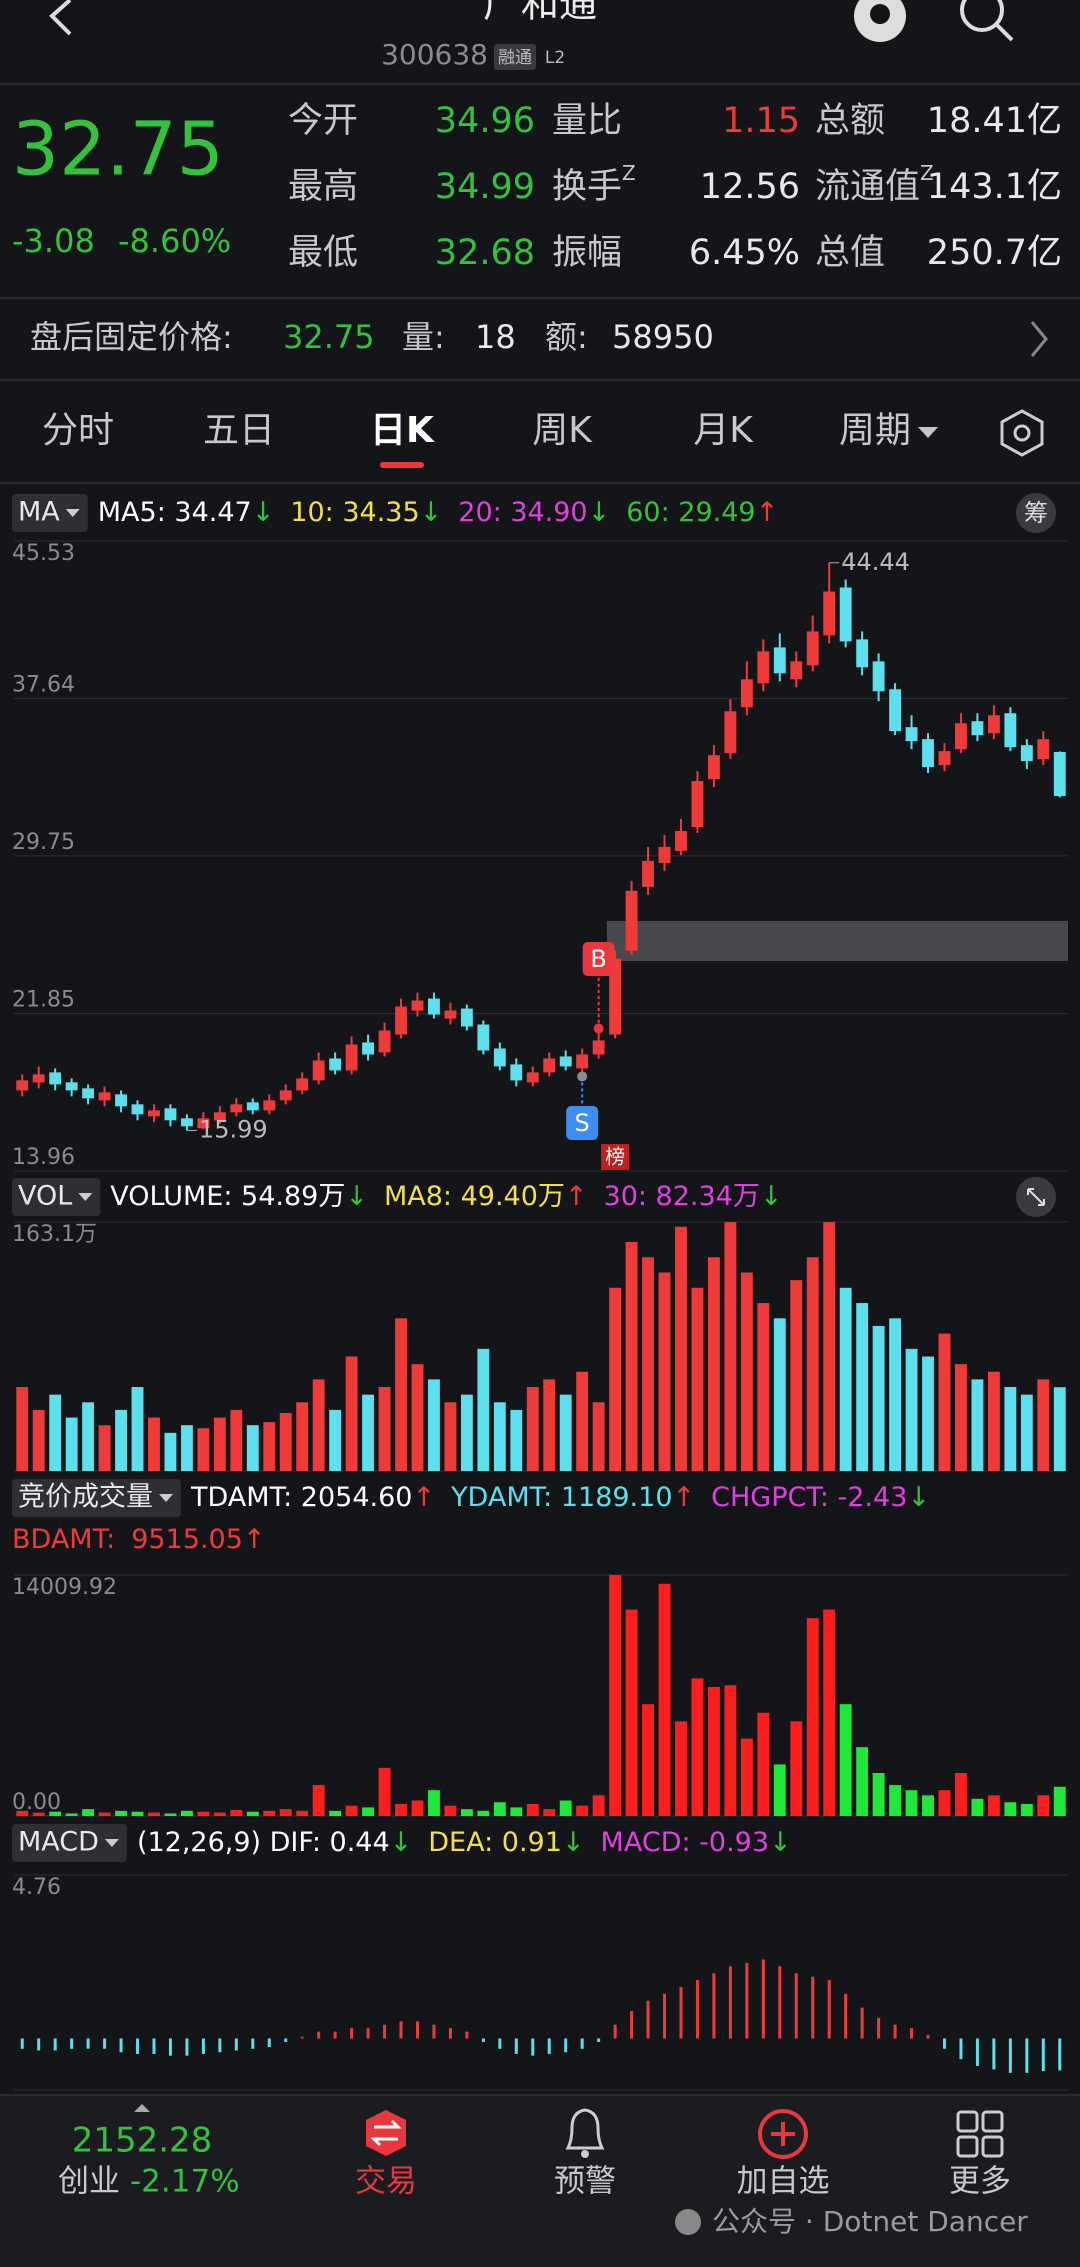 This screenshot has width=1080, height=2267. I want to click on nav-watchlist: 加自选, so click(783, 2182).